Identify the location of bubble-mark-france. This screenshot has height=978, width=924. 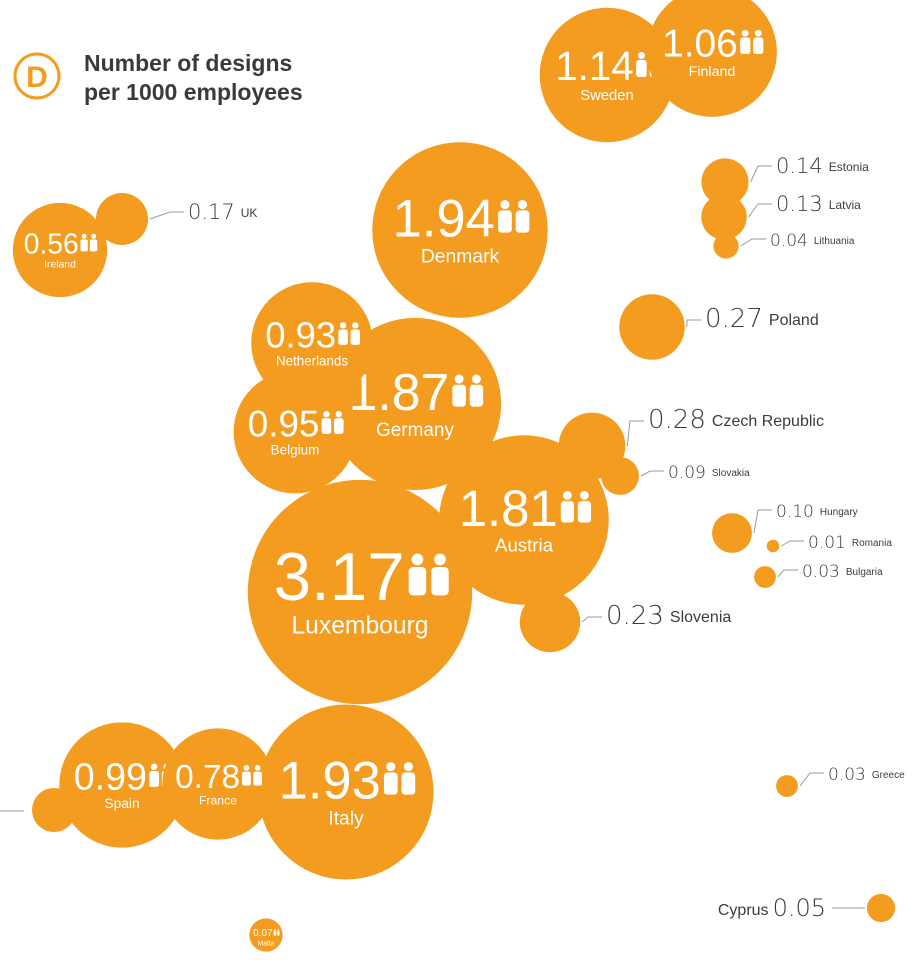
(218, 784).